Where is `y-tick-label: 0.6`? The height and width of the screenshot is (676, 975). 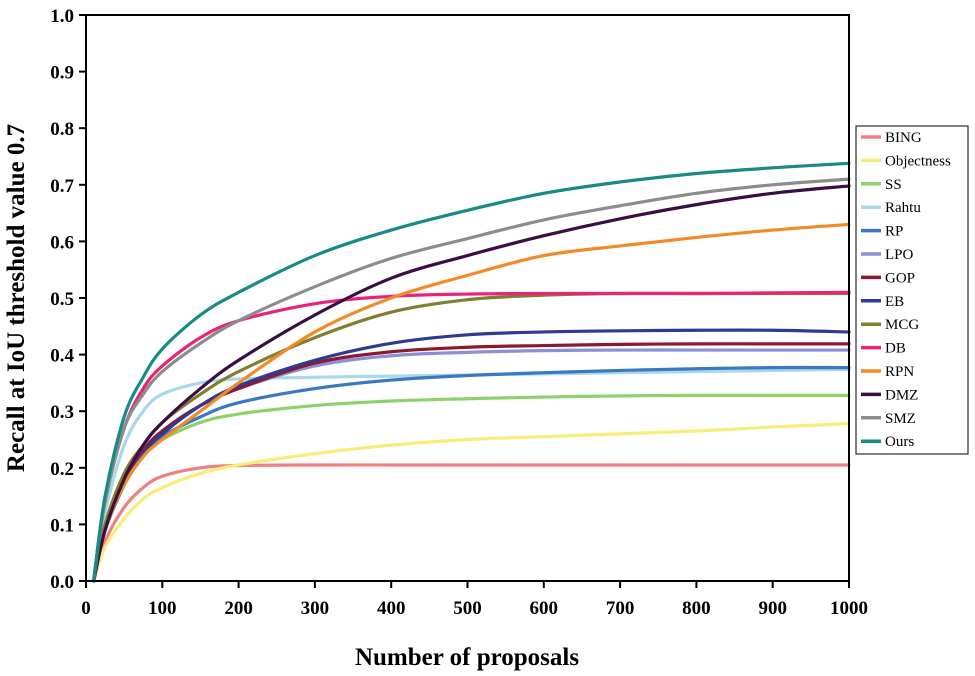
y-tick-label: 0.6 is located at coordinates (62, 242).